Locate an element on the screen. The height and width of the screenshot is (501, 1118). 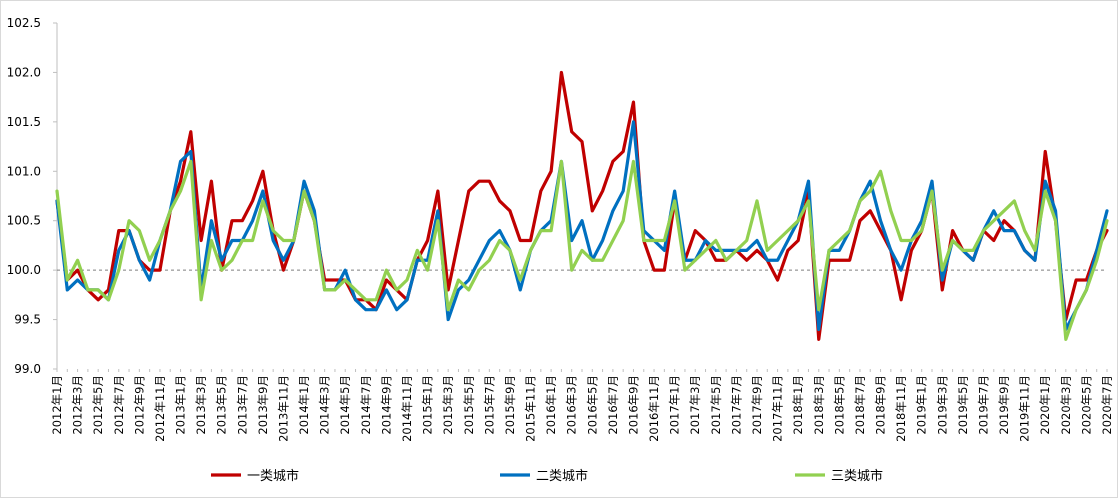
x-tick-label: 2018年7月 is located at coordinates (860, 405).